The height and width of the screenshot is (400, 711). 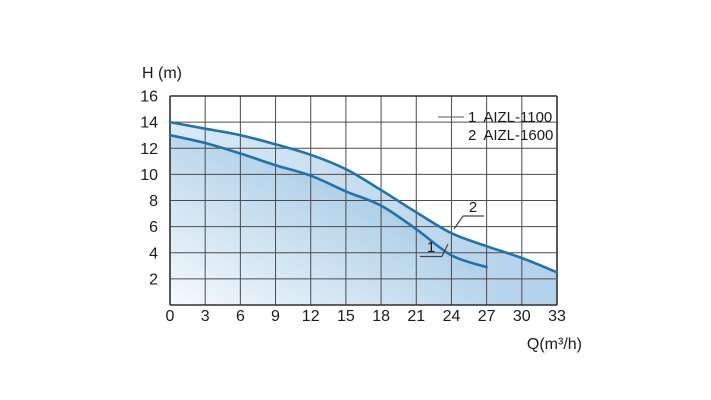 I want to click on x-tick-label: 0, so click(x=170, y=316).